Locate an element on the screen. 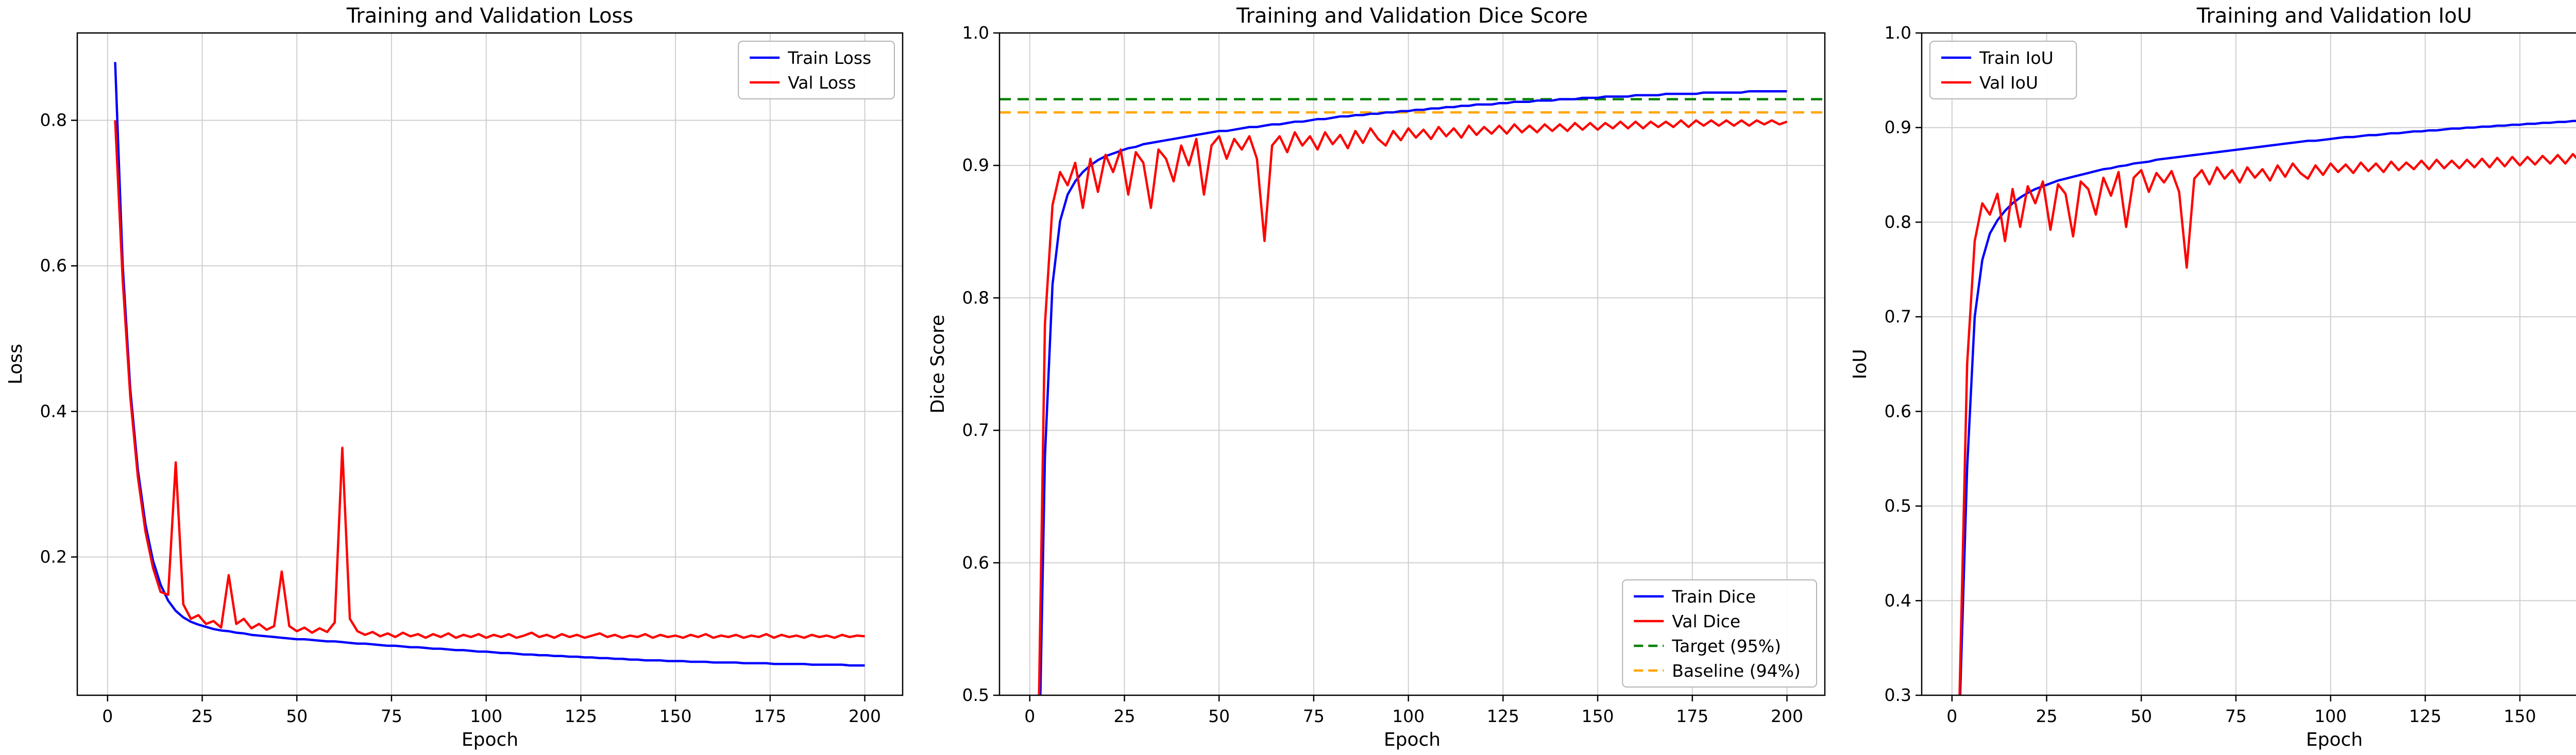  legend-label: Baseline (94%) is located at coordinates (1736, 671).